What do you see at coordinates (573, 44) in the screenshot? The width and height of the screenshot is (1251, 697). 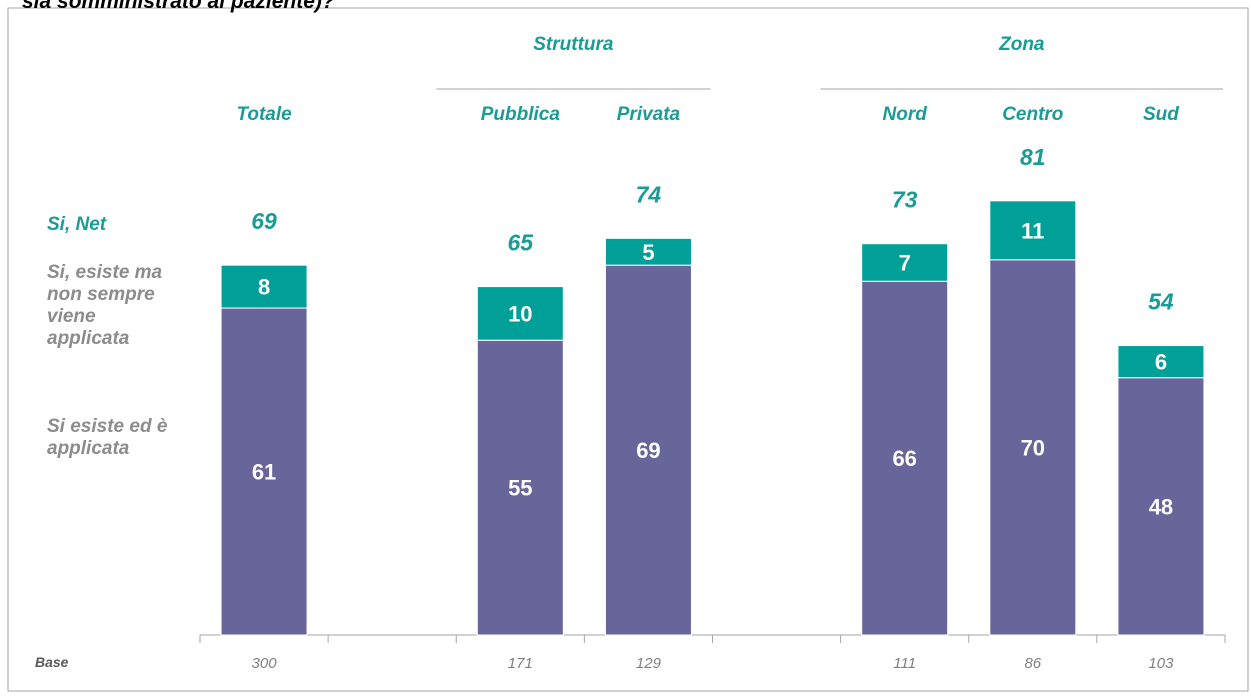 I see `group-label: Struttura` at bounding box center [573, 44].